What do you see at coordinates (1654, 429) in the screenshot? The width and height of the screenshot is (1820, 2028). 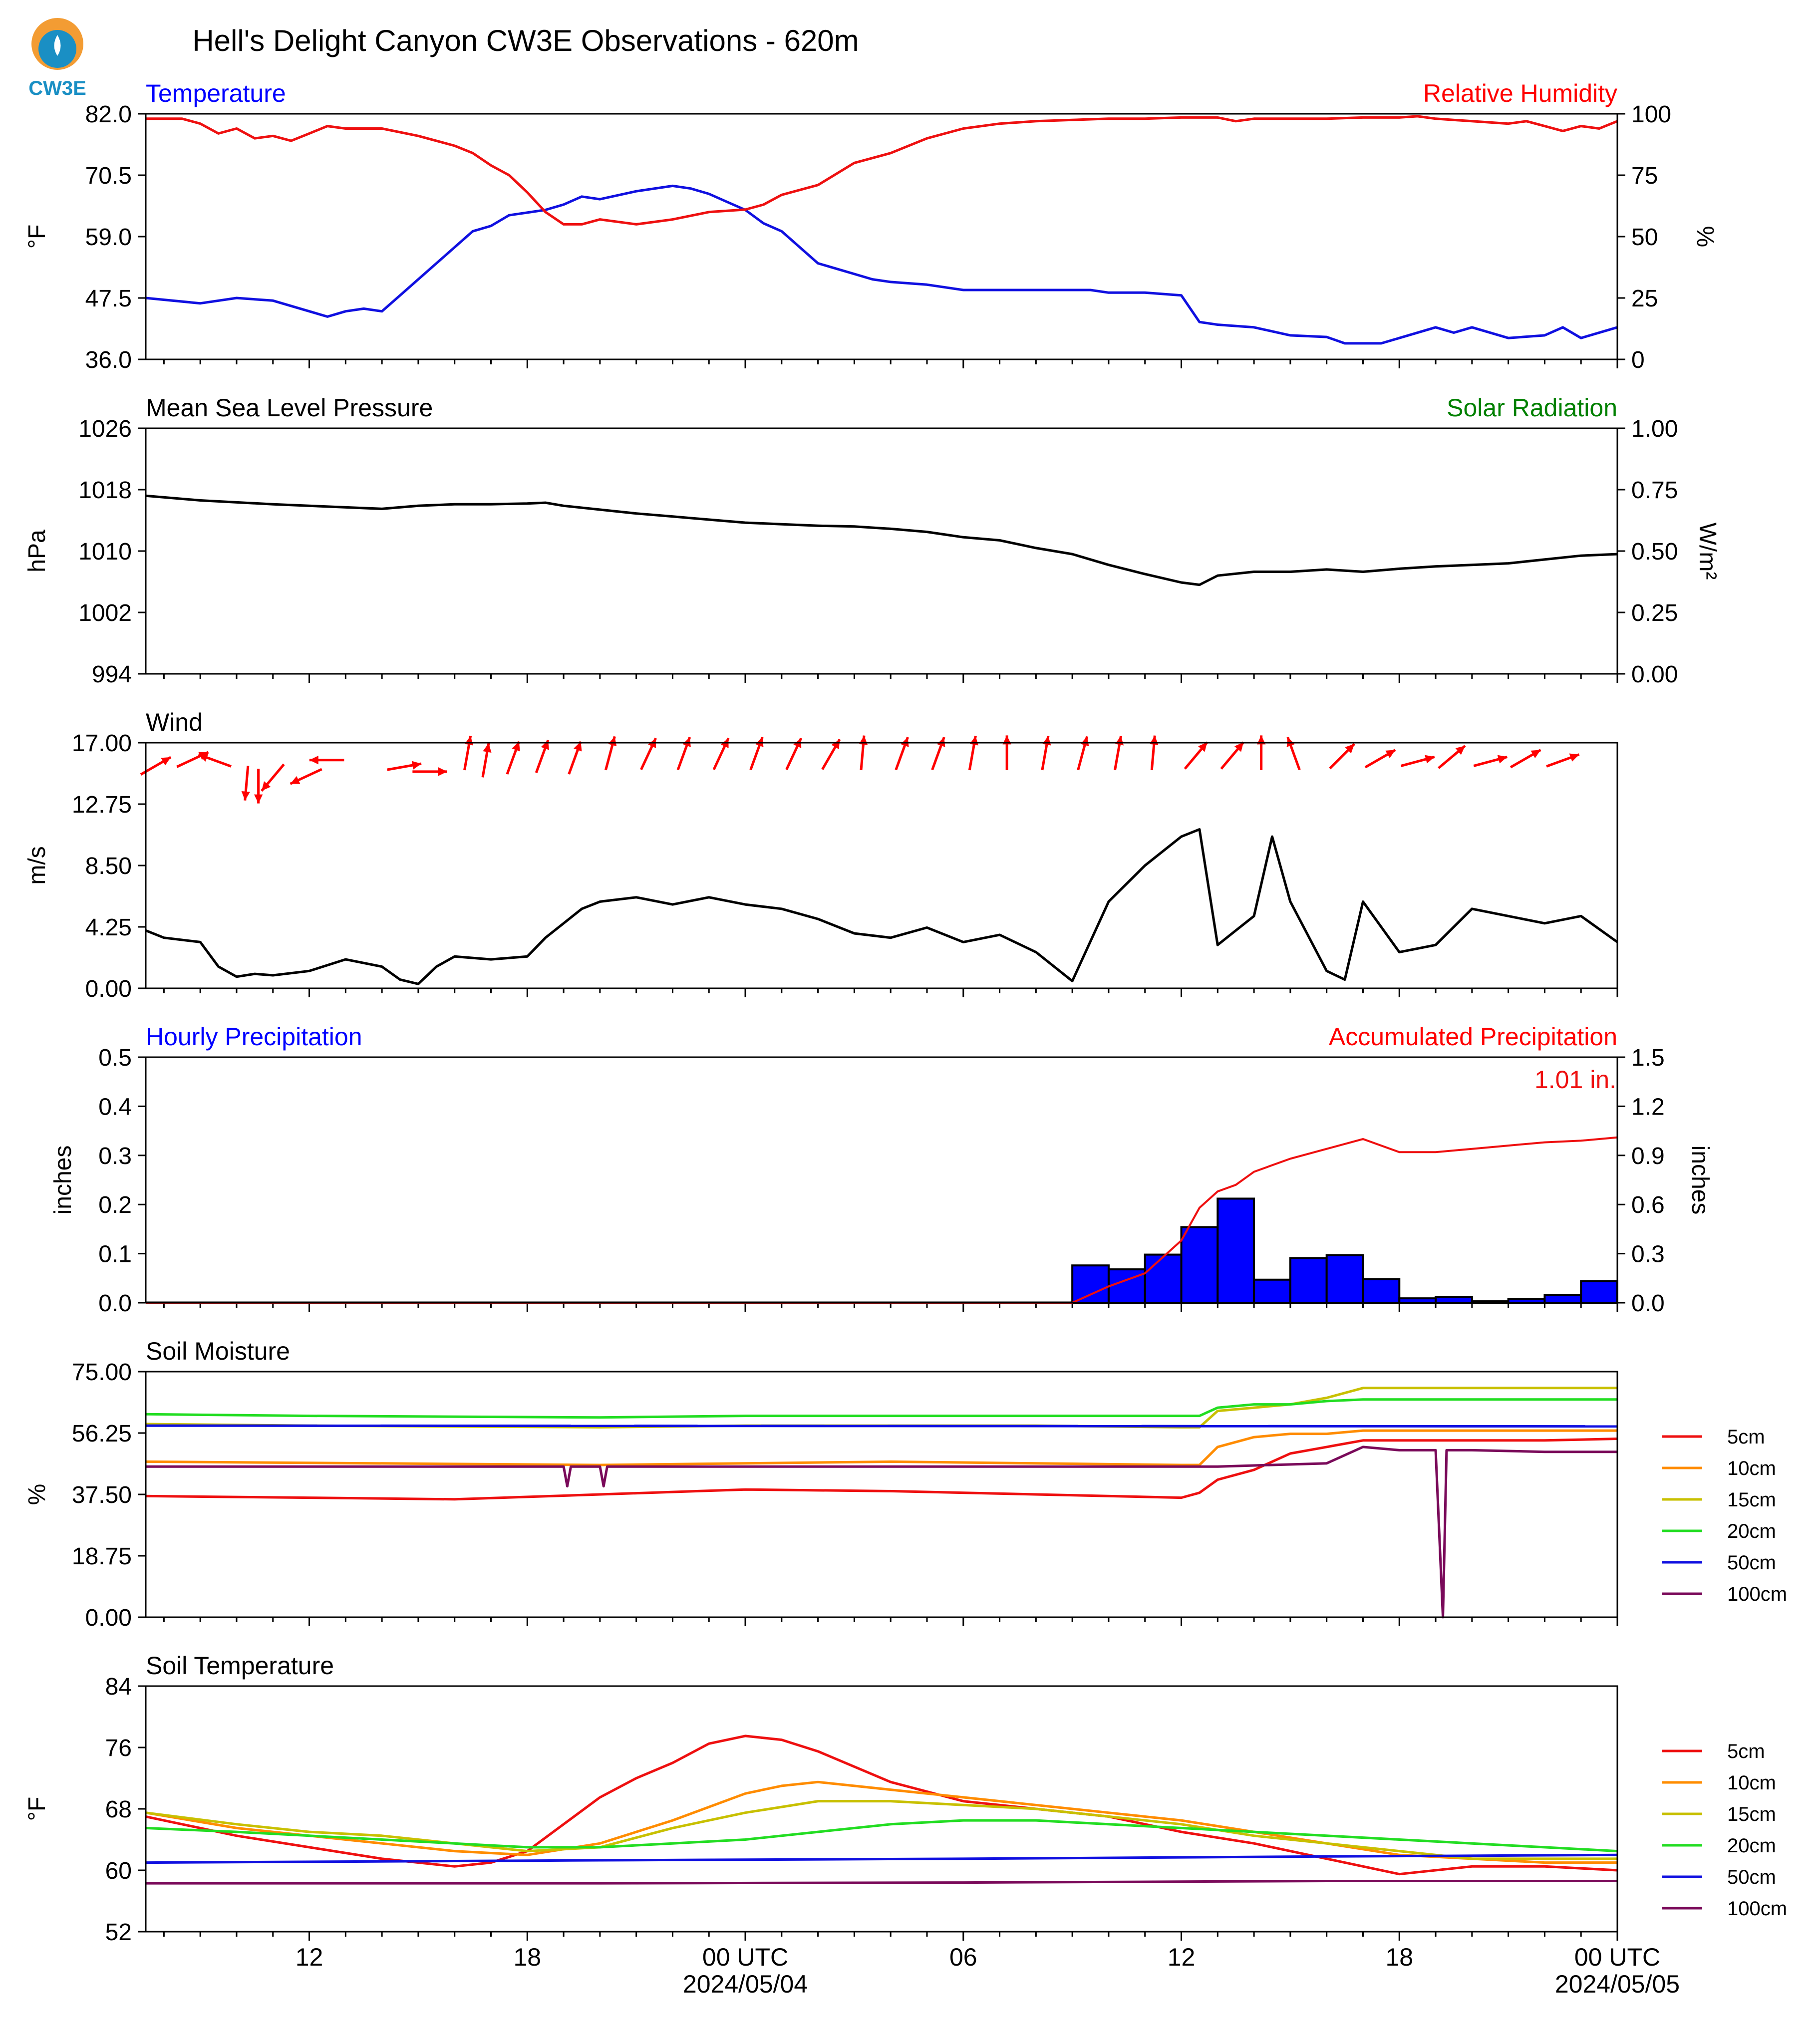 I see `y2-tick-label: 1.00` at bounding box center [1654, 429].